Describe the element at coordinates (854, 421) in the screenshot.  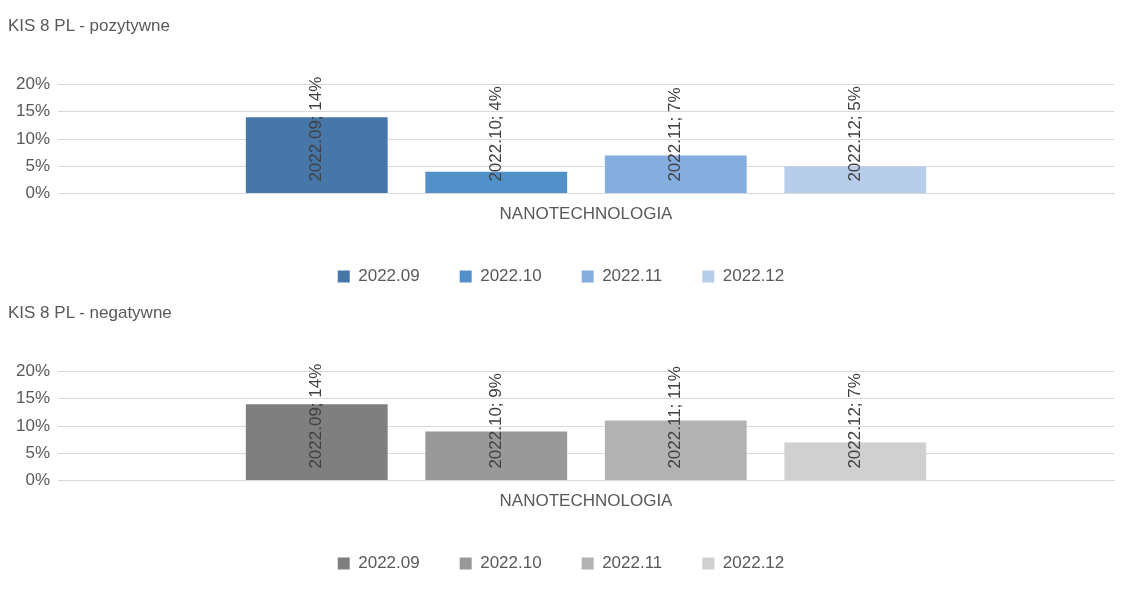
I see `data-label: 2022.12; 7%` at that location.